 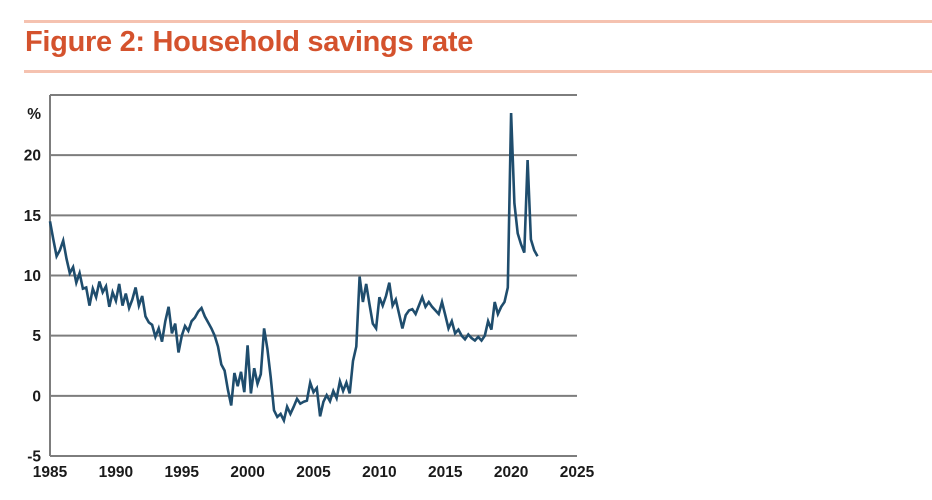 I want to click on y-tick-label: -5, so click(x=34, y=457).